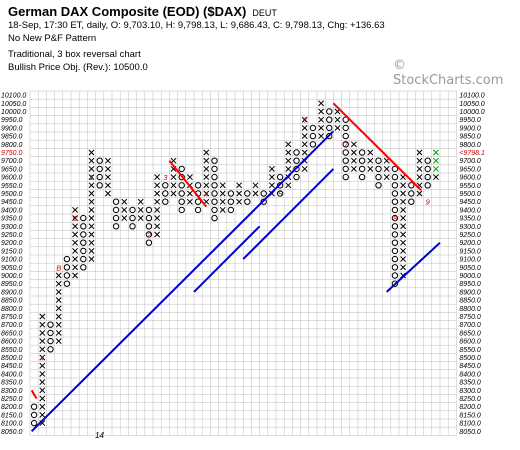 The height and width of the screenshot is (450, 520). Describe the element at coordinates (12, 415) in the screenshot. I see `y-tick-label-left: 8150.0` at that location.